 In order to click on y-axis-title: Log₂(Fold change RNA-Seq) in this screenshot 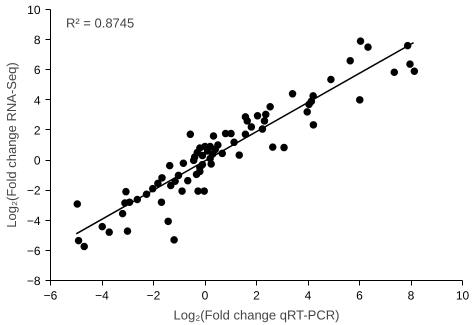, I will do `click(11, 145)`.